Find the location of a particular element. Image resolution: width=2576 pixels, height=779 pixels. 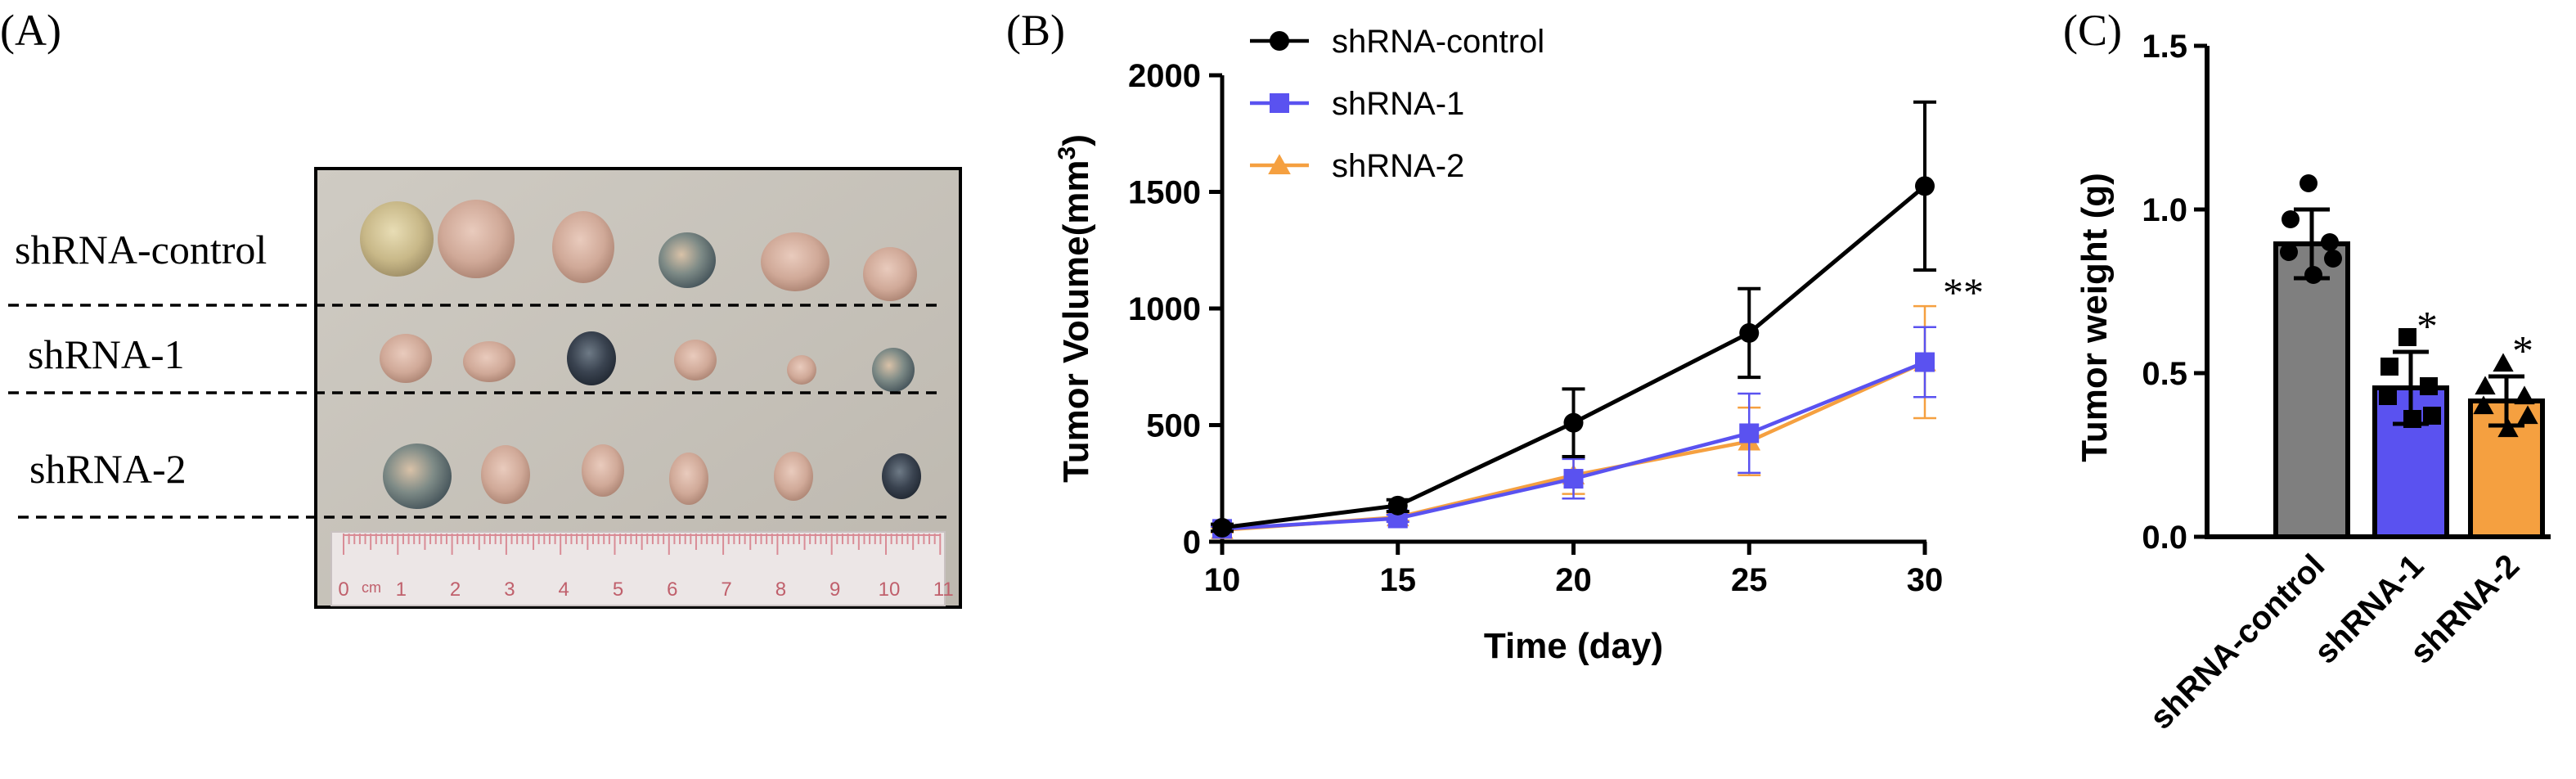

legend-label: shRNA-control is located at coordinates (1438, 42).